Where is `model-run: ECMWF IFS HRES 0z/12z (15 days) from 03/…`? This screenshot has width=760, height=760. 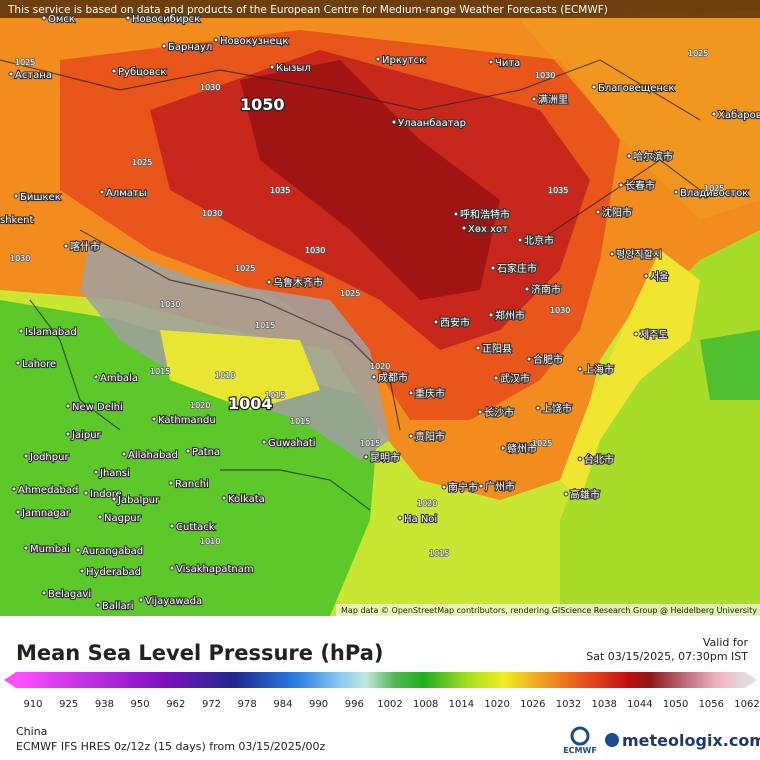 model-run: ECMWF IFS HRES 0z/12z (15 days) from 03/… is located at coordinates (171, 746).